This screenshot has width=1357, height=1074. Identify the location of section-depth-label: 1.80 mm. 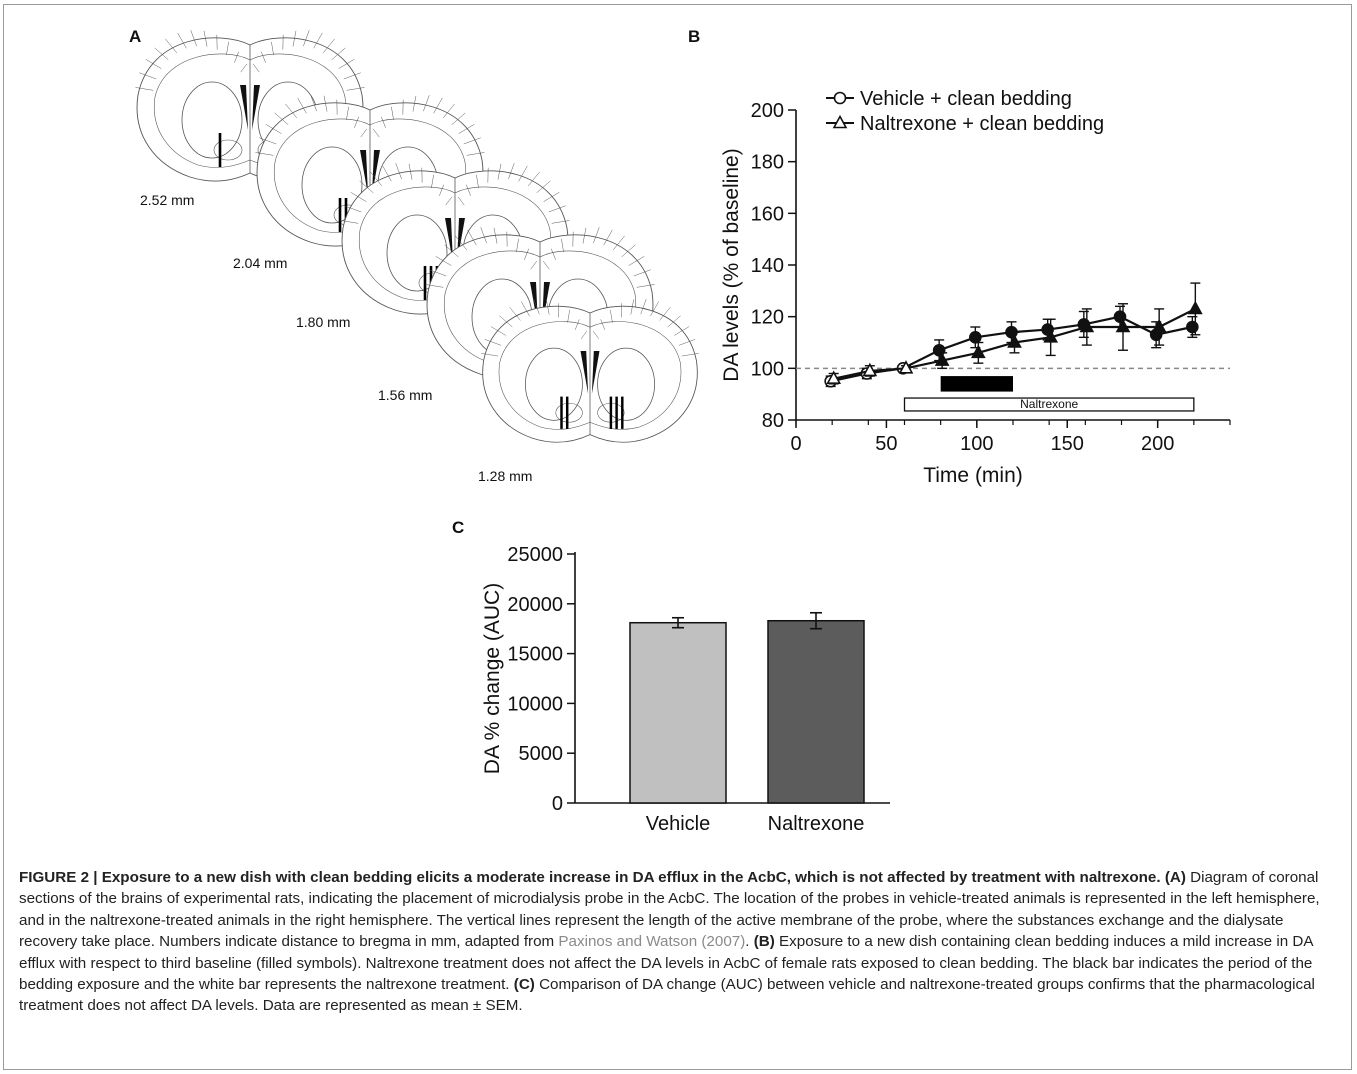
(323, 322).